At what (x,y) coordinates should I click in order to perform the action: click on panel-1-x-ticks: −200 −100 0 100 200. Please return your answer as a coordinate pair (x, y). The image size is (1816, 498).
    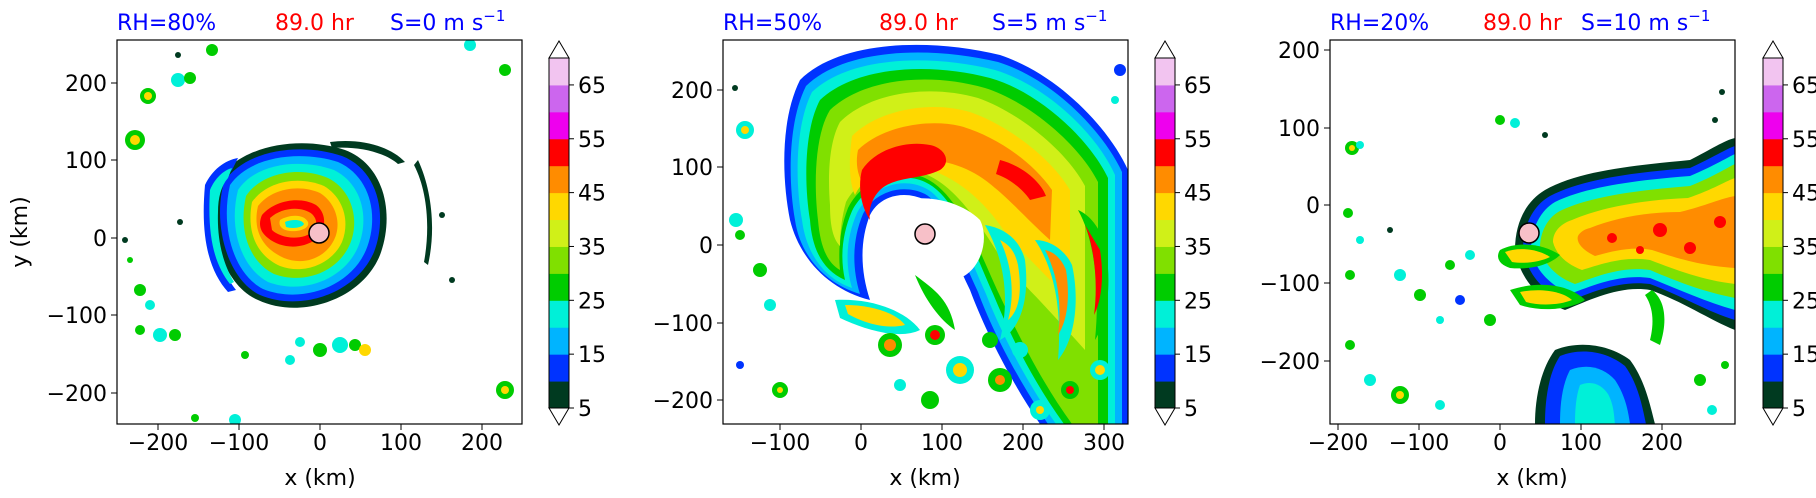
    Looking at the image, I should click on (315, 440).